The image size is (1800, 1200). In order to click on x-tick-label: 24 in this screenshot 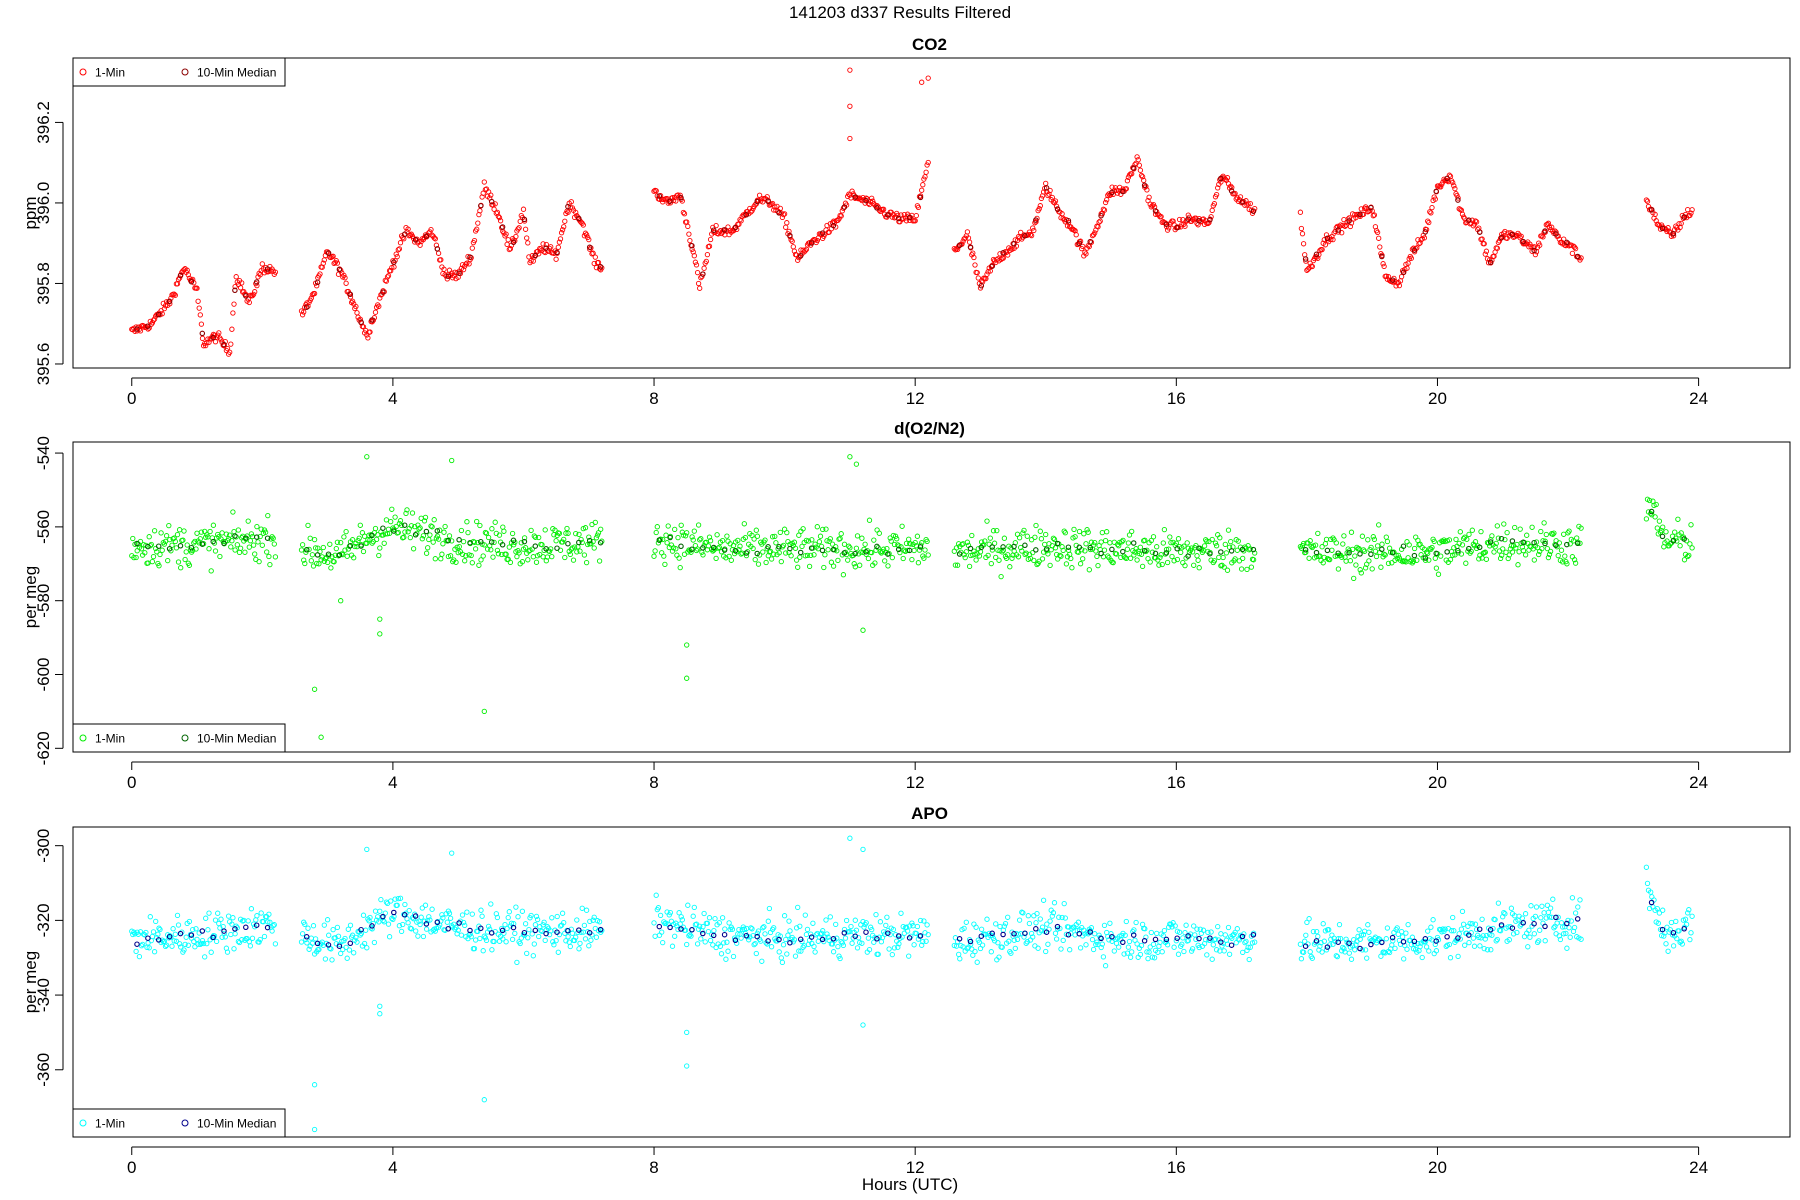, I will do `click(1698, 398)`.